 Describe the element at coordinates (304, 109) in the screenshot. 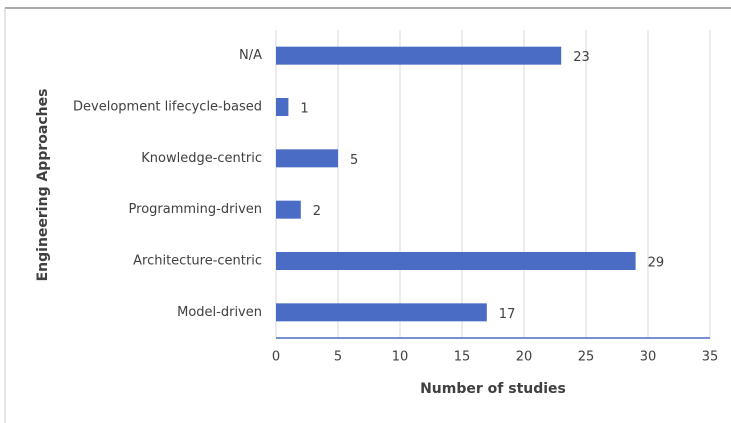

I see `data-label: 1` at that location.